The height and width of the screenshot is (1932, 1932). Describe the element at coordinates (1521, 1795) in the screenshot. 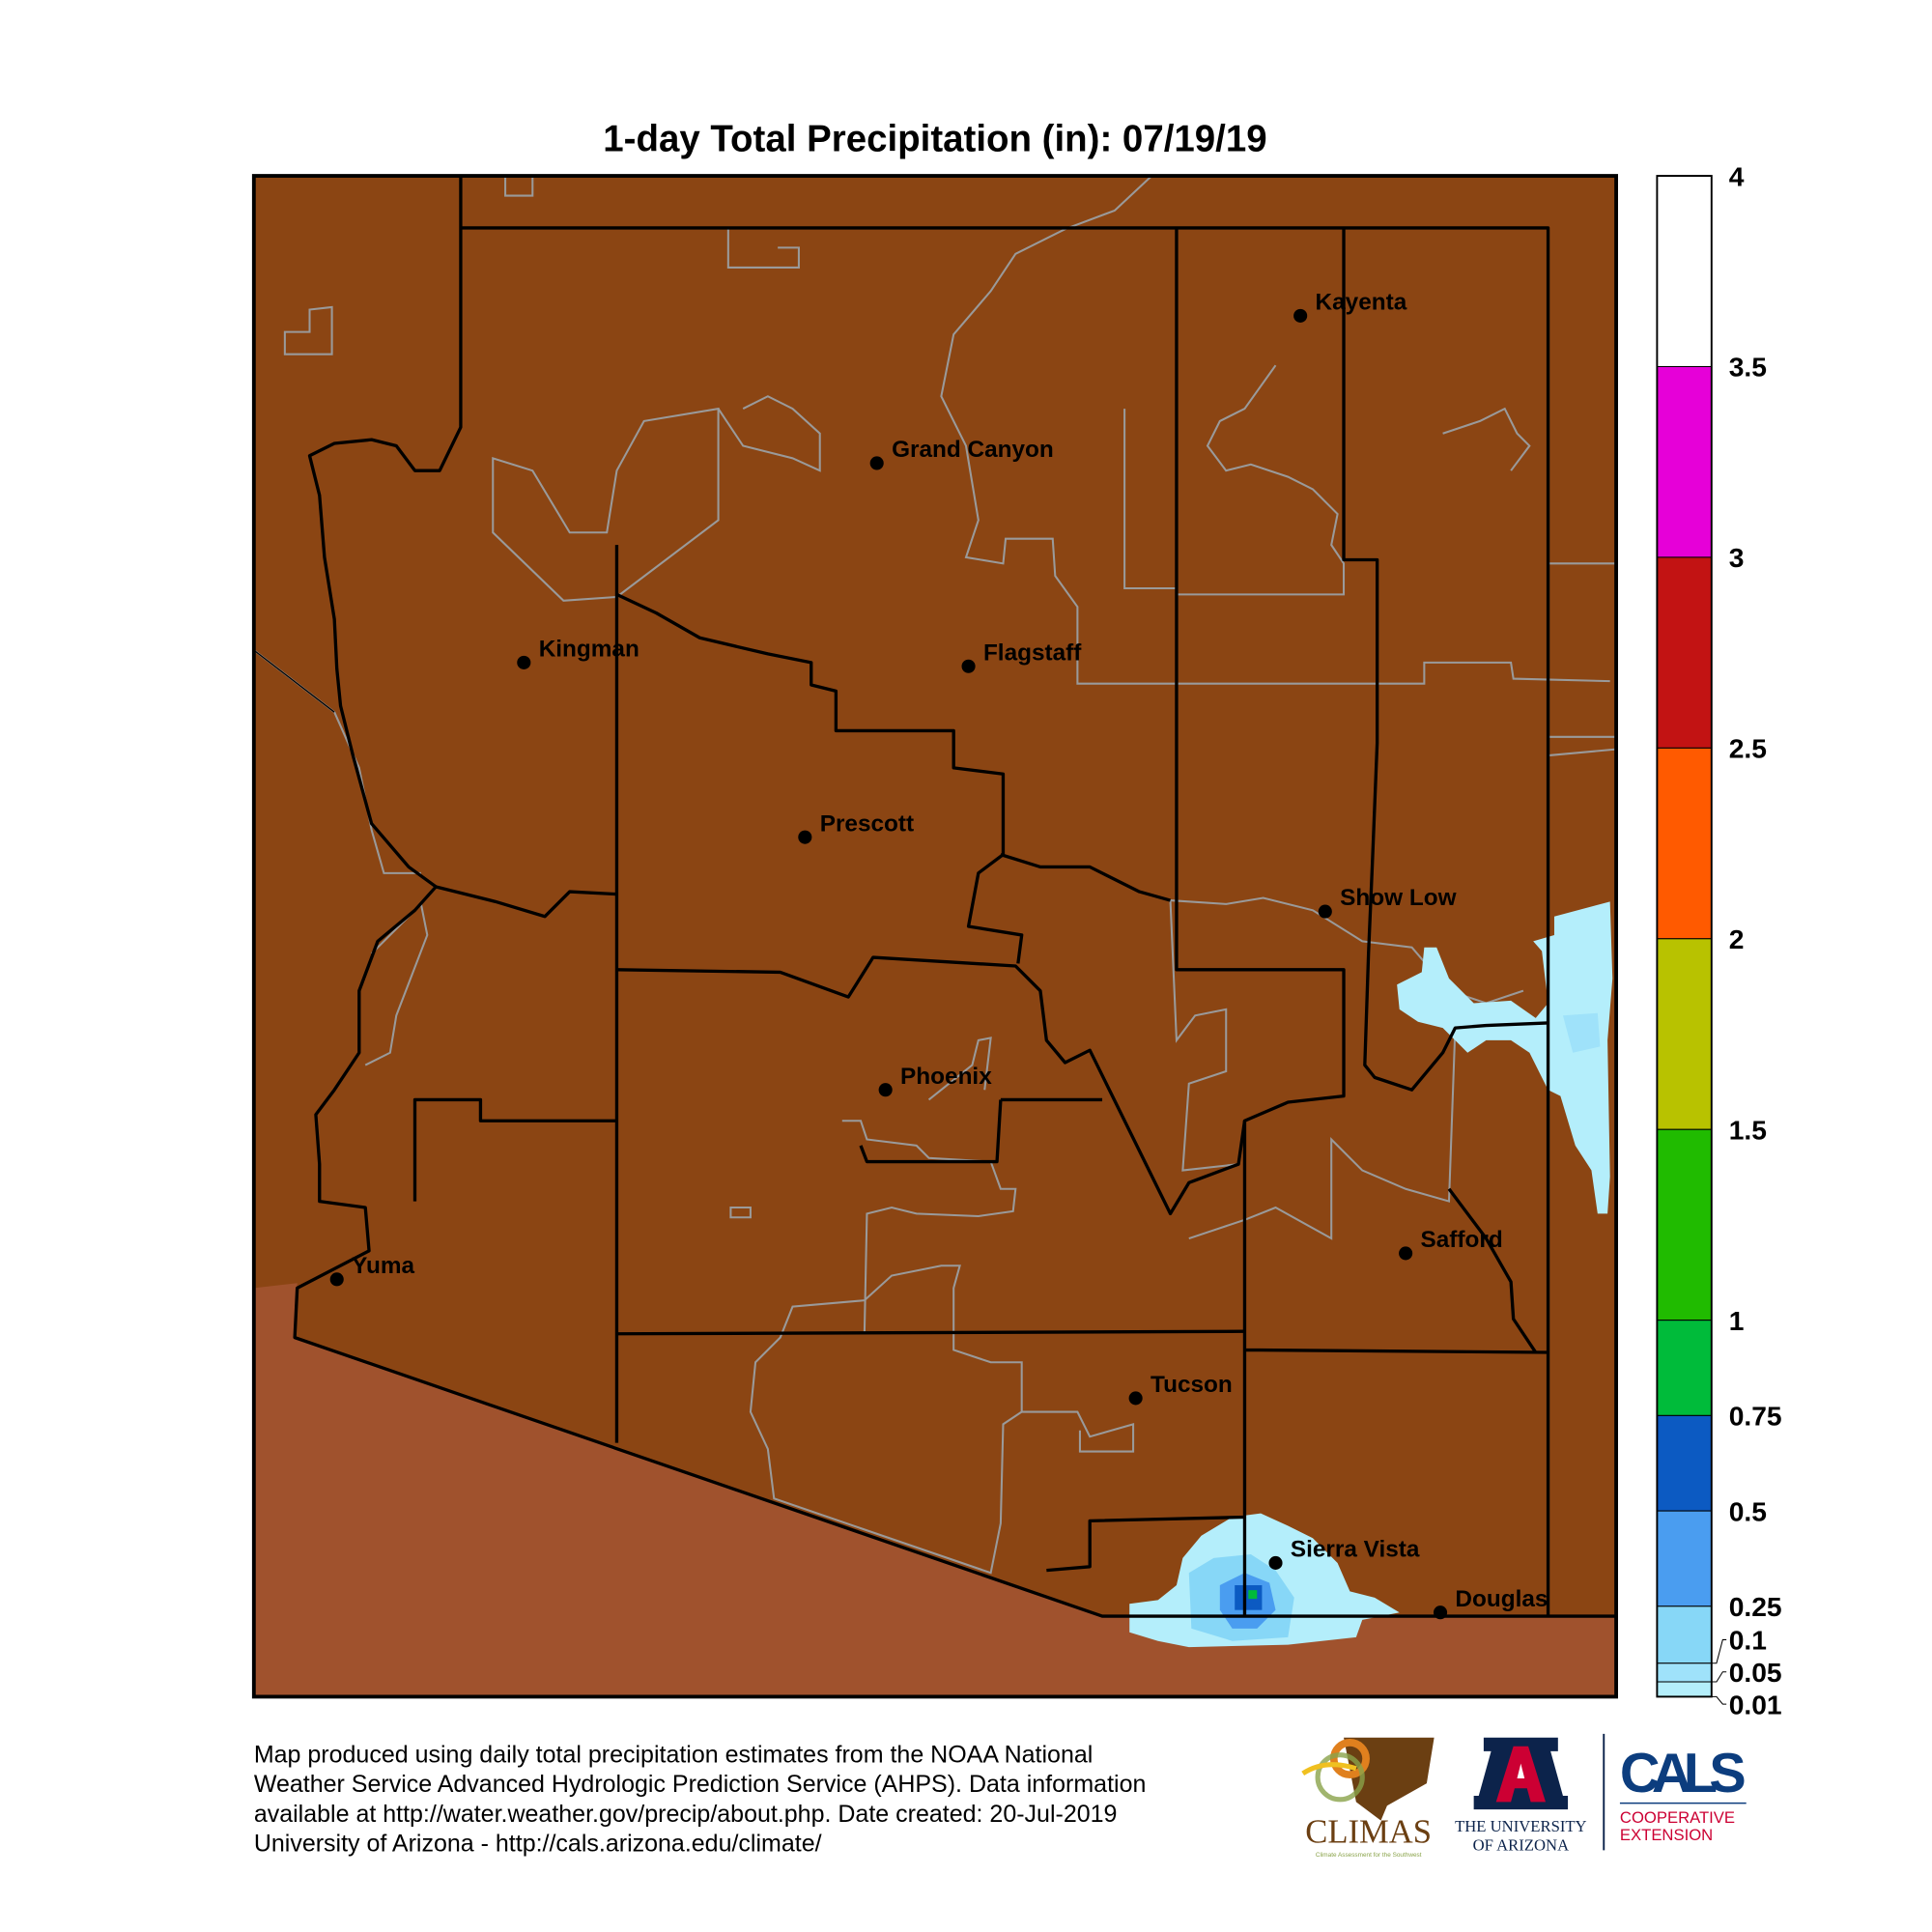

I see `university-of-arizona-logo: THE UNIVERSITY OF ARIZONA` at that location.